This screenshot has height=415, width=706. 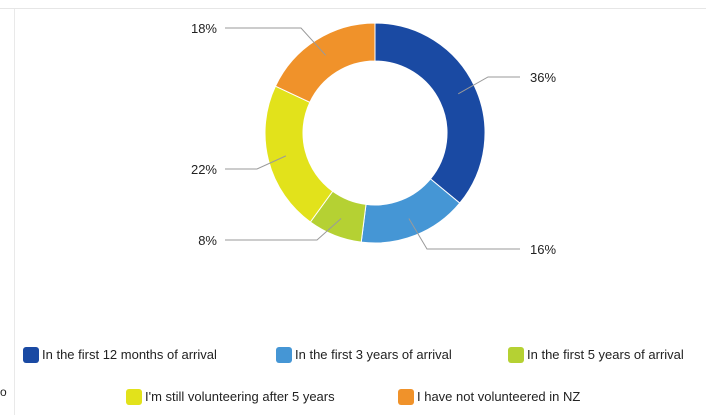 I want to click on data-label-first-12-months: 36%, so click(x=543, y=77).